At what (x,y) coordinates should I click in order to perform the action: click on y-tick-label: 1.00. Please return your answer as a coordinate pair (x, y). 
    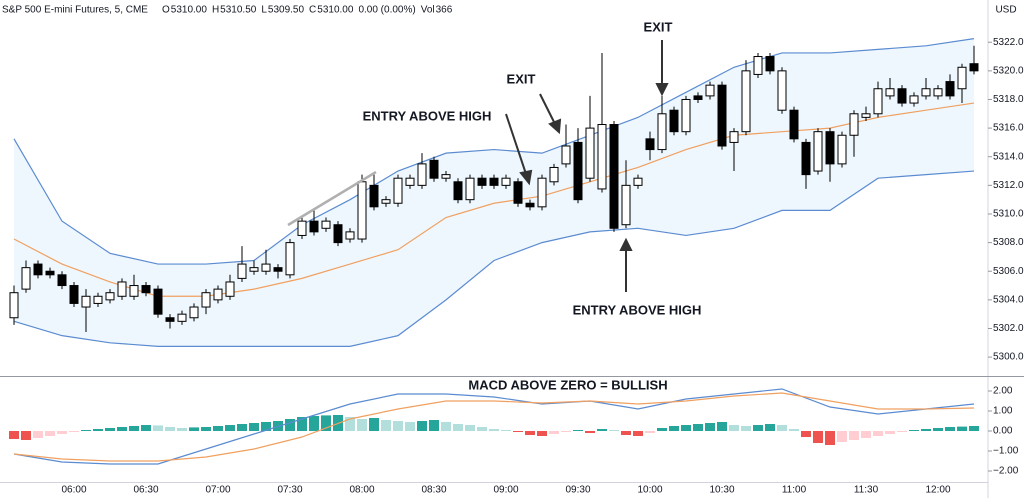
    Looking at the image, I should click on (1003, 411).